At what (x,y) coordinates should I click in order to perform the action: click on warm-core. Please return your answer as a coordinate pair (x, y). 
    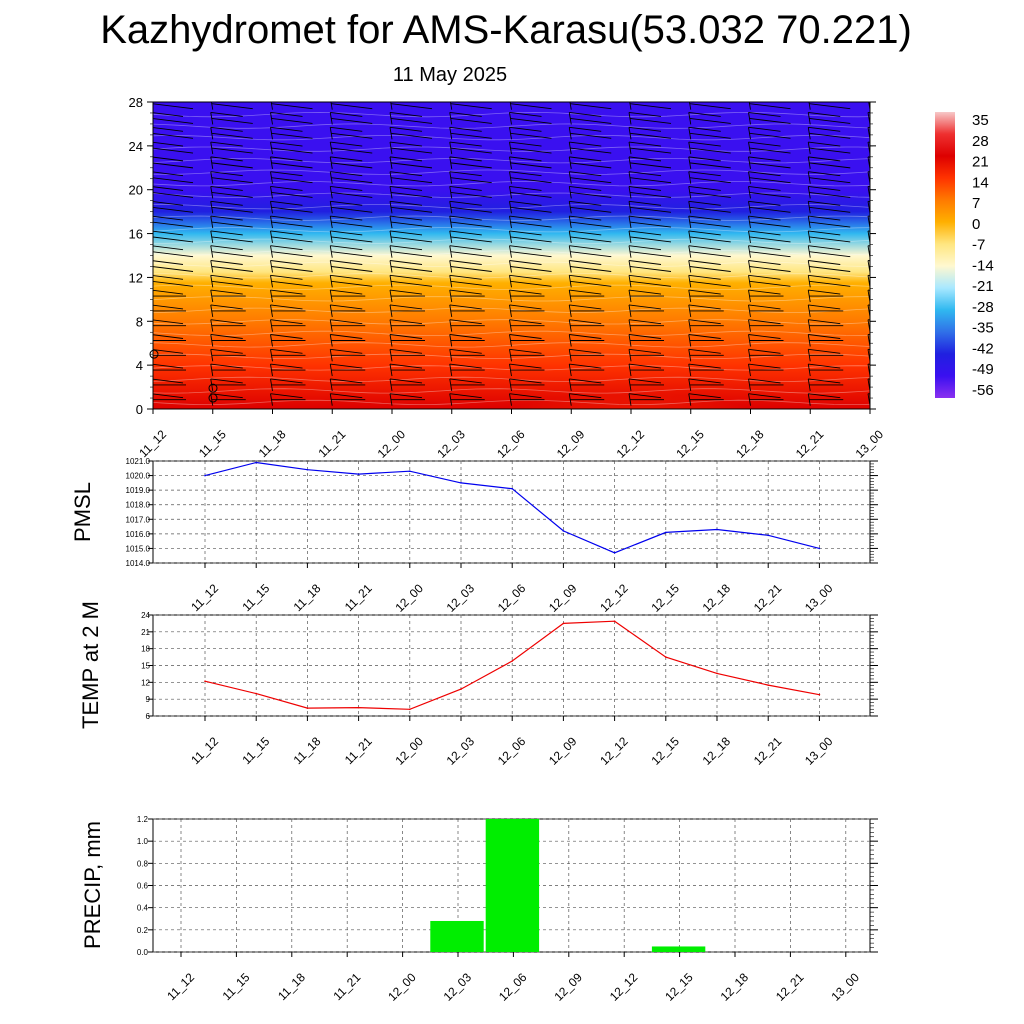
    Looking at the image, I should click on (631, 367).